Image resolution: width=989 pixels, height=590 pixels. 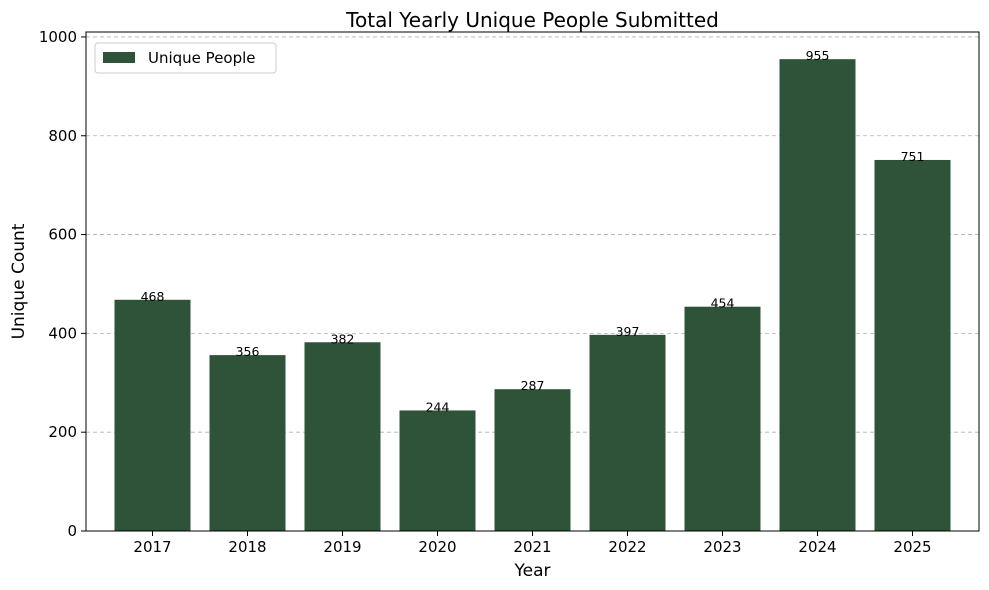 I want to click on x-axis-label: Year, so click(x=532, y=571).